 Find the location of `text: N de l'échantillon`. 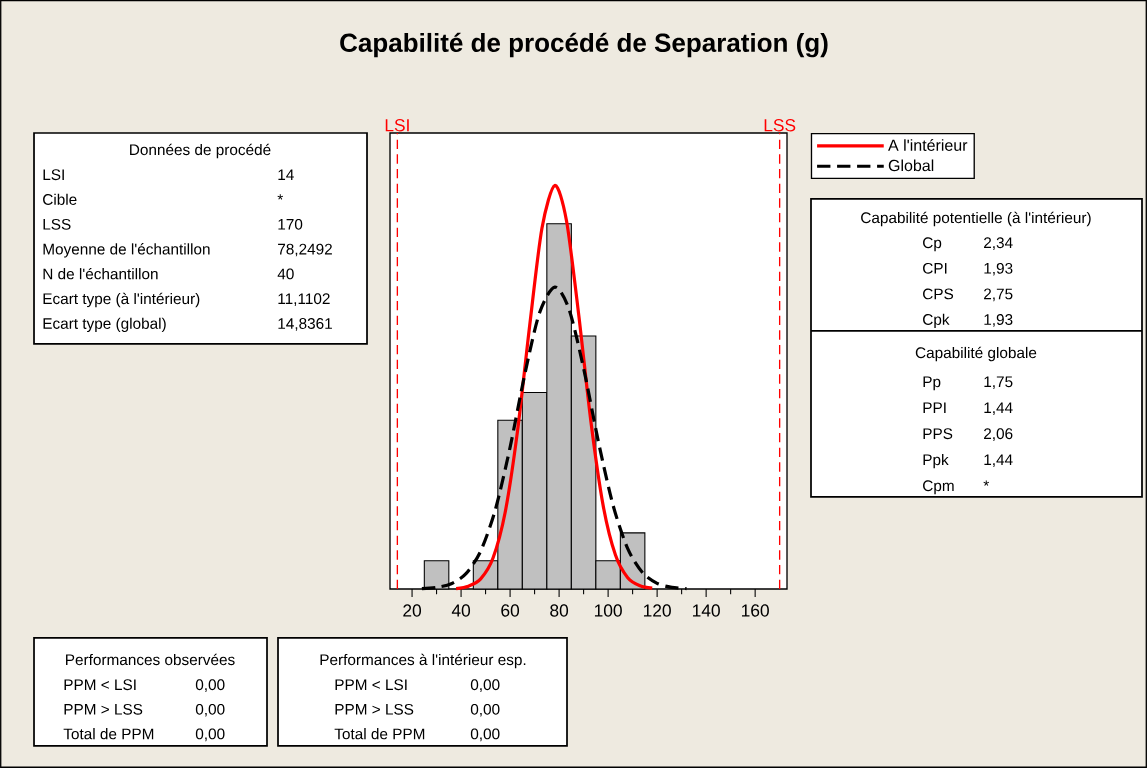

text: N de l'échantillon is located at coordinates (100, 273).